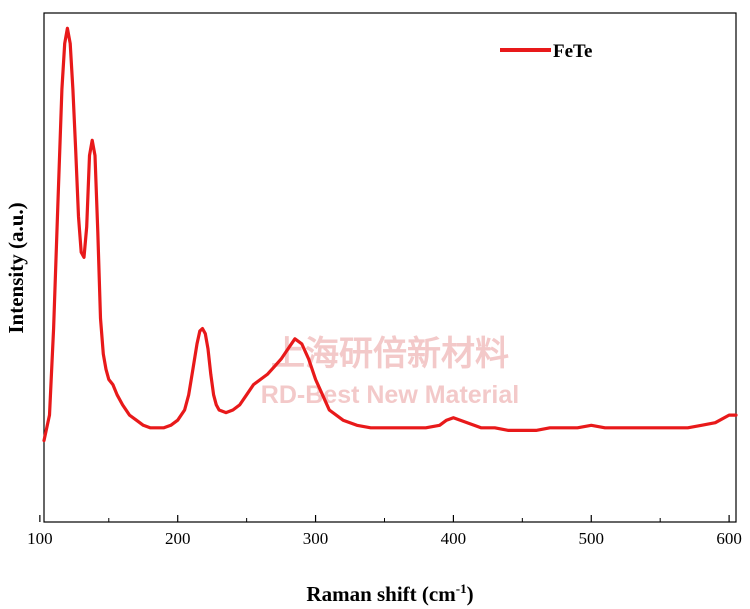  What do you see at coordinates (454, 538) in the screenshot?
I see `x-tick-label-400: 400` at bounding box center [454, 538].